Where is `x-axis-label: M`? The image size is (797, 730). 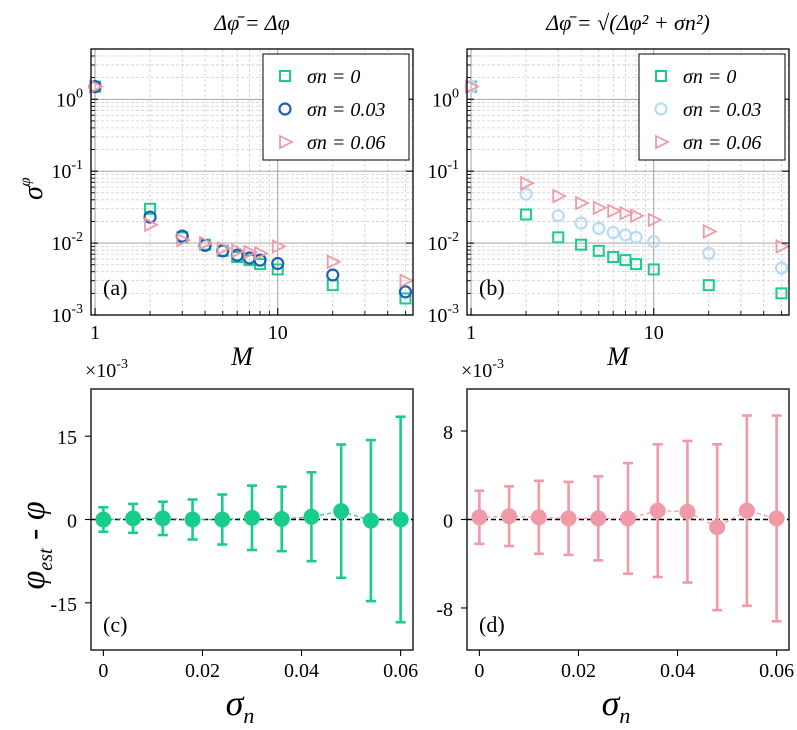 x-axis-label: M is located at coordinates (242, 356).